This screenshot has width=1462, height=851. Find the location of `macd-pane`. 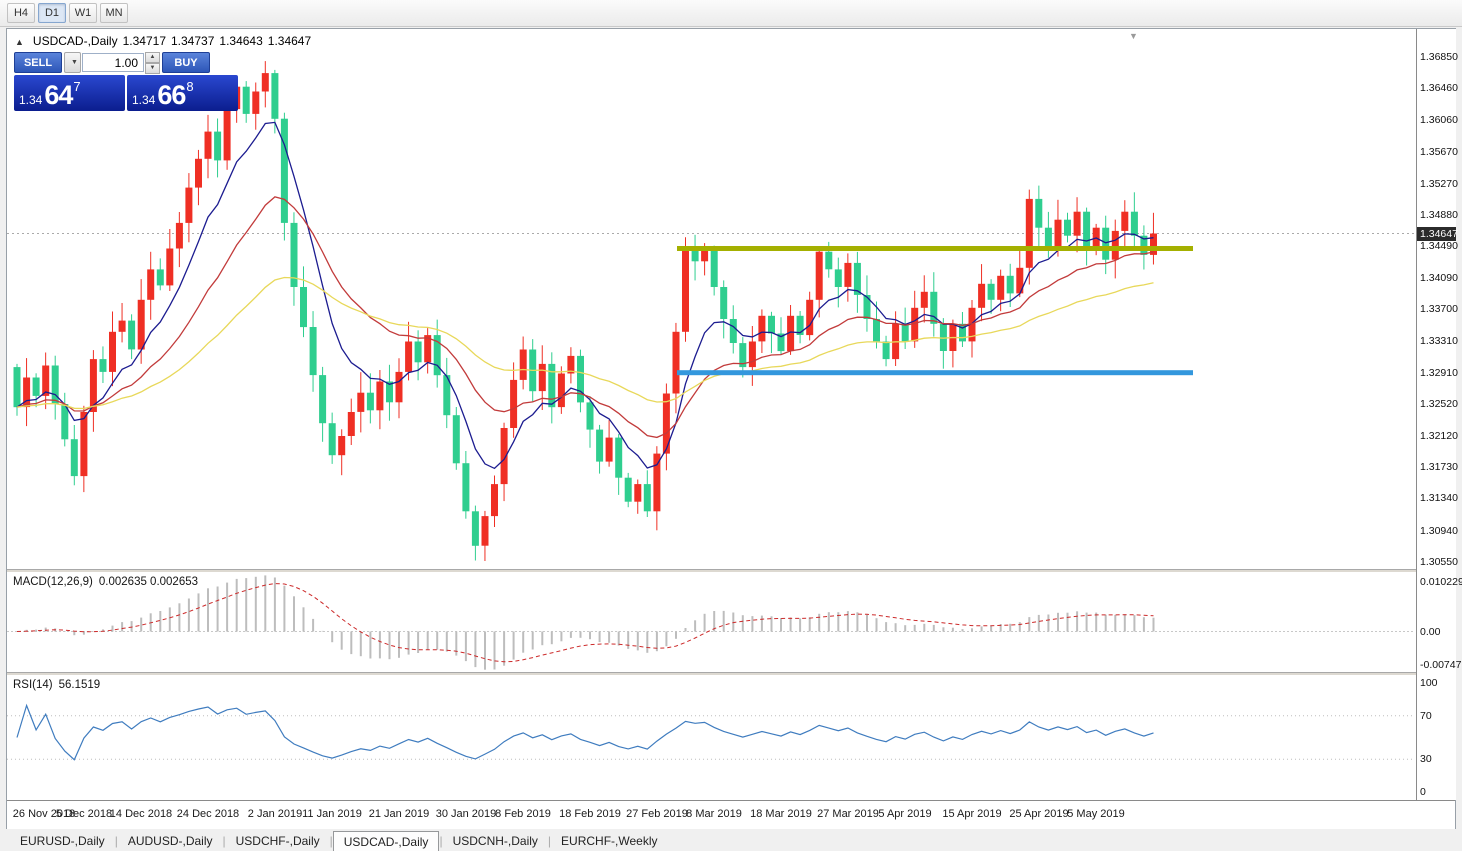

macd-pane is located at coordinates (711, 622).